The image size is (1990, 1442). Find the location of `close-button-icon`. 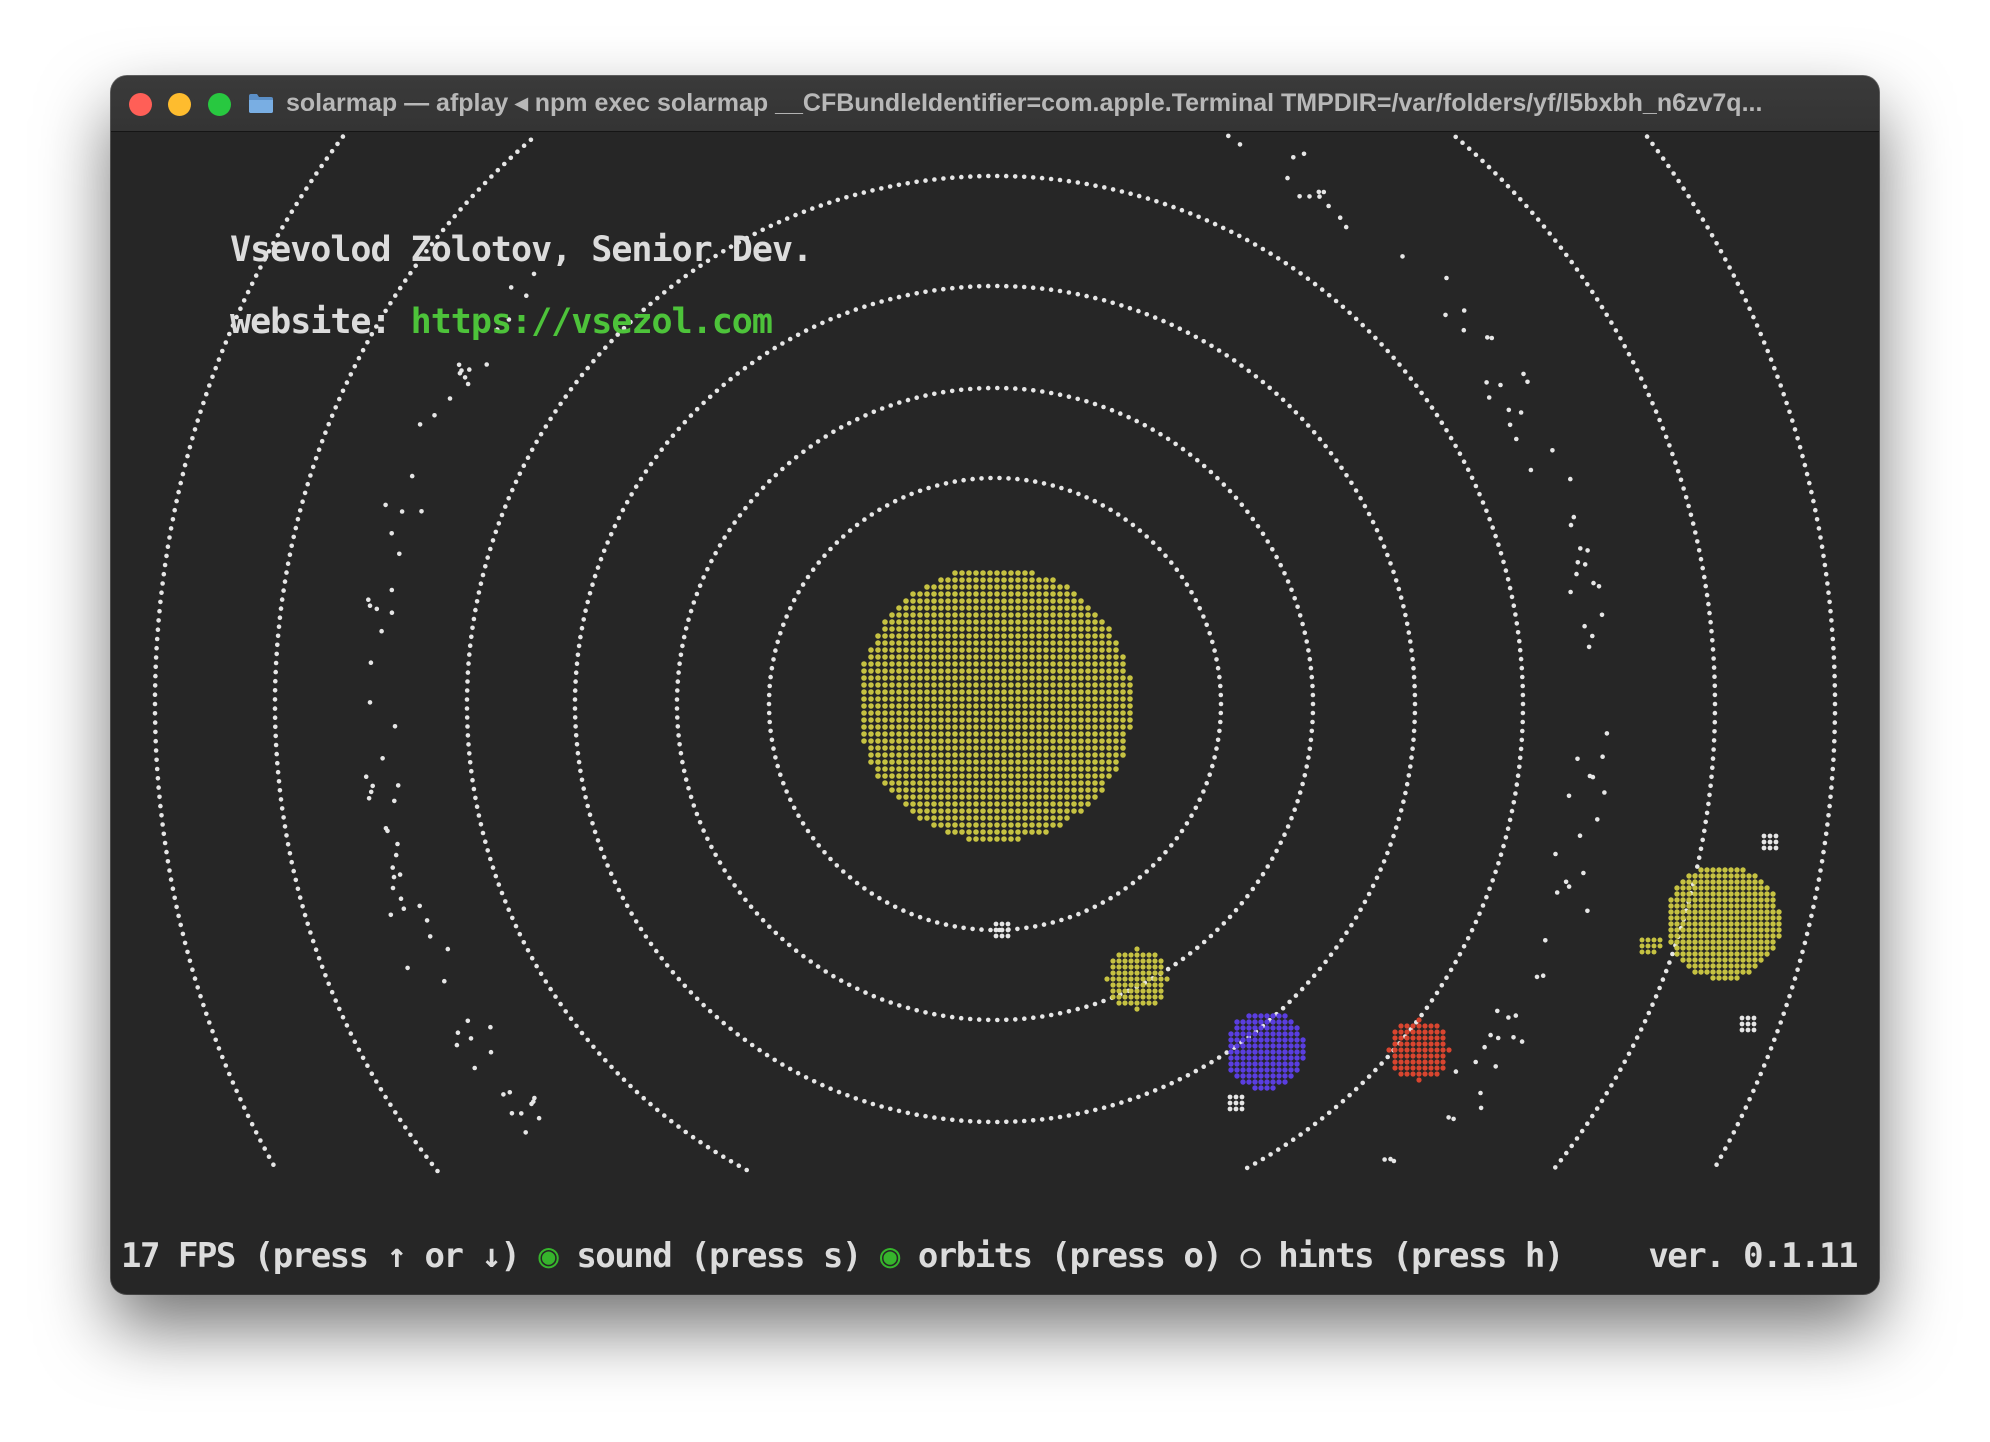

close-button-icon is located at coordinates (140, 104).